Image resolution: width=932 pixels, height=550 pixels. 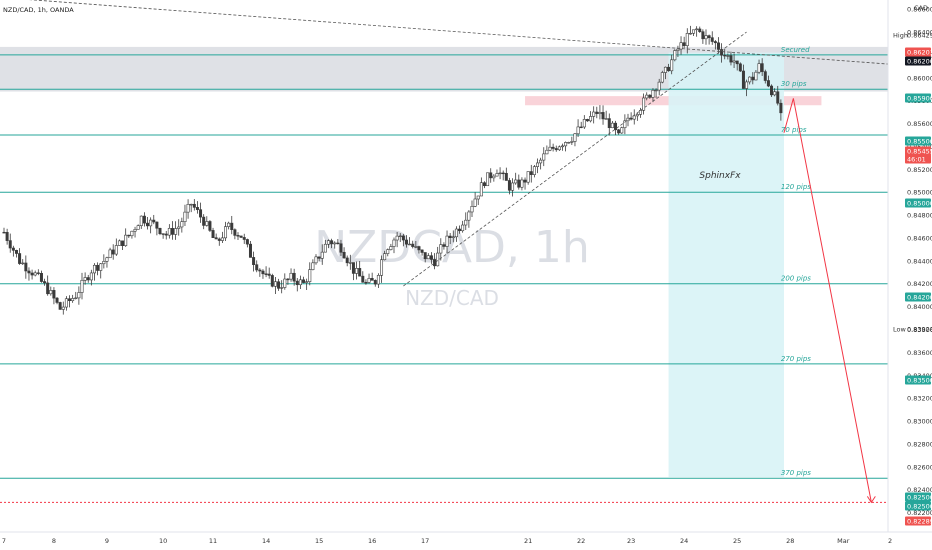 I want to click on y-tick-label: 0.85600, so click(x=919, y=124).